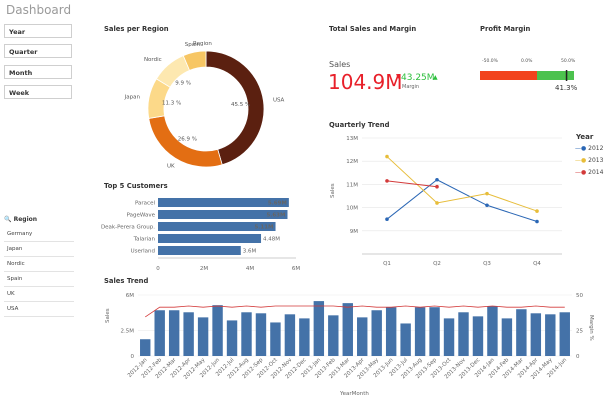 This screenshot has width=604, height=402. Describe the element at coordinates (133, 357) in the screenshot. I see `st-y-tick: 0` at that location.